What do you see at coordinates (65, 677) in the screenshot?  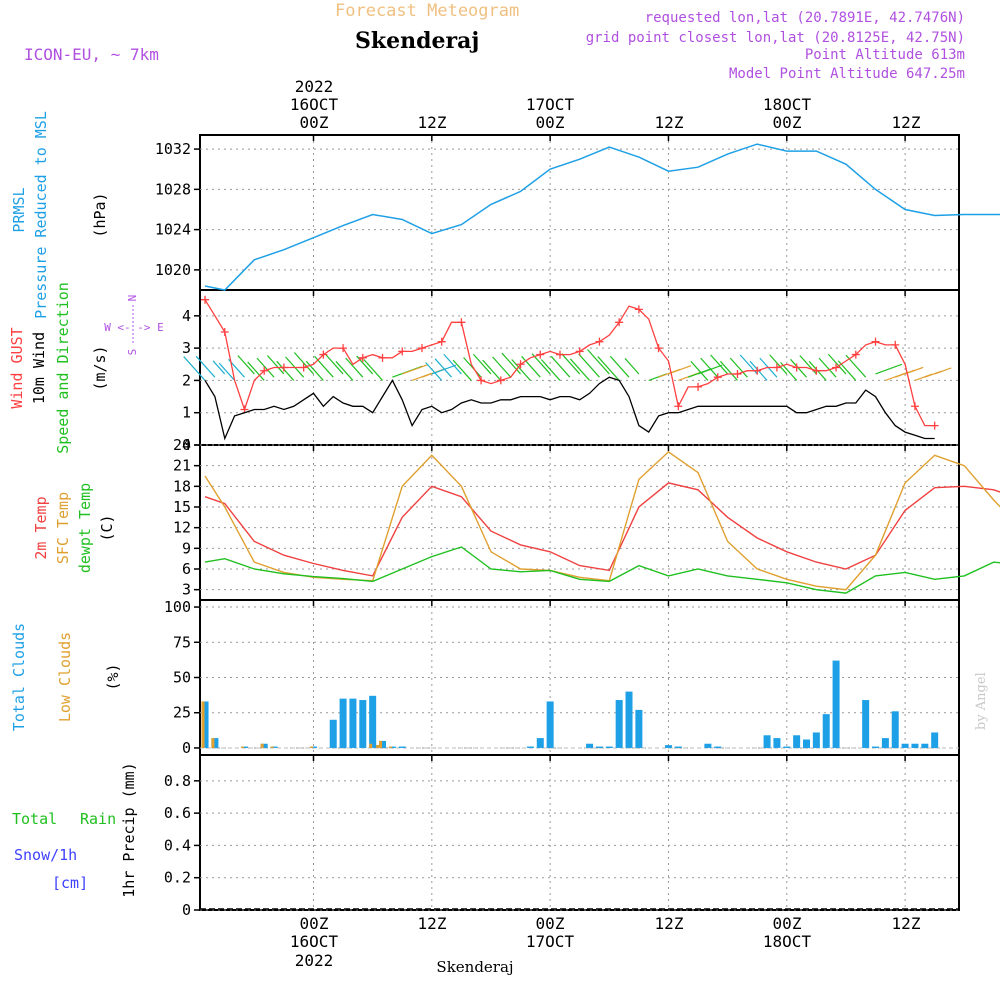 I see `lowclouds-label: Low Clouds` at bounding box center [65, 677].